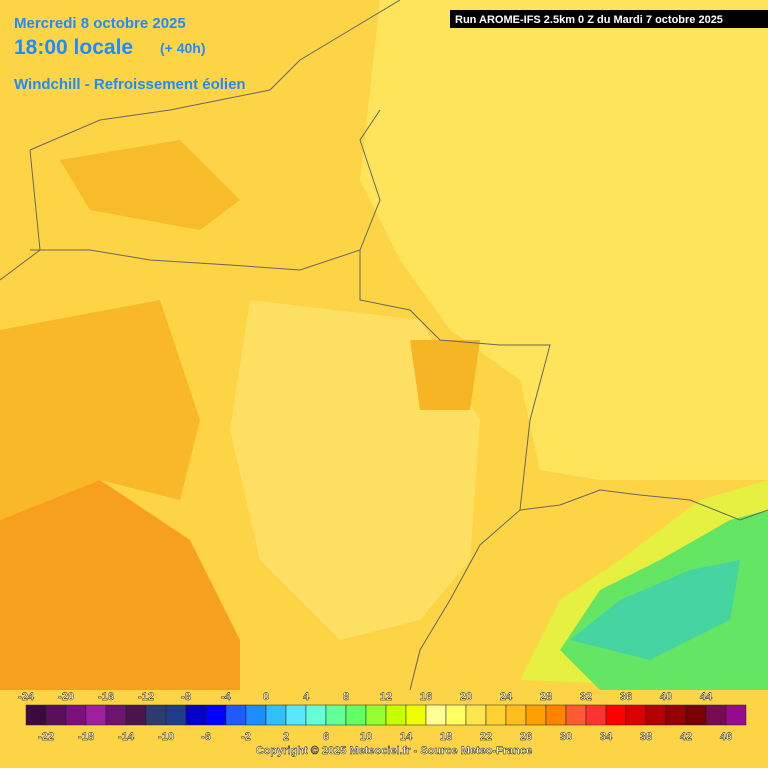 The width and height of the screenshot is (768, 773). Describe the element at coordinates (130, 84) in the screenshot. I see `parameter-label: Windchill - Refroissement éolien` at that location.